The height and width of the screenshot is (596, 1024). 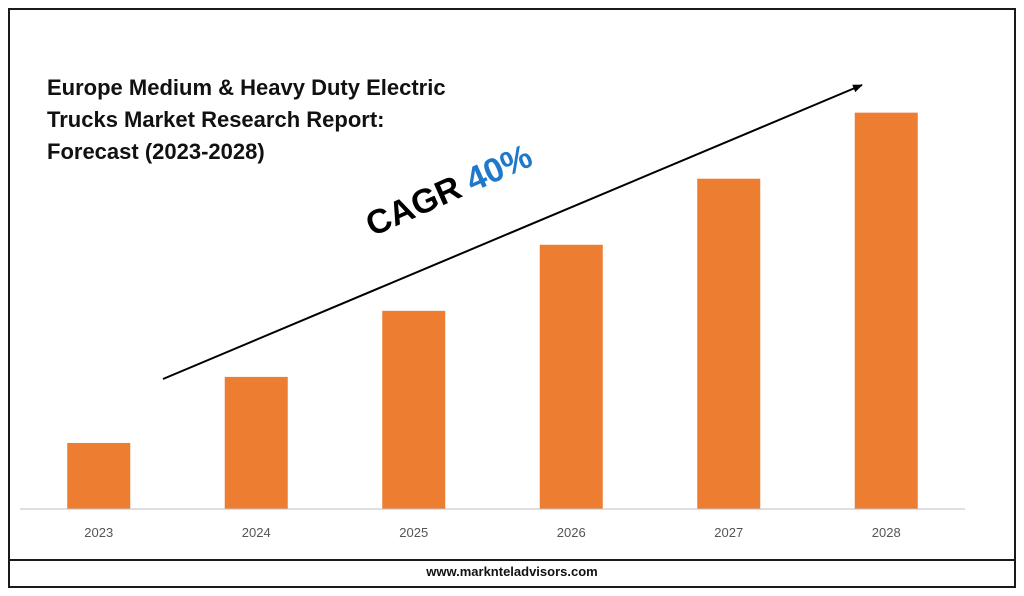 I want to click on x-tick-label-2023: 2023, so click(x=98, y=532).